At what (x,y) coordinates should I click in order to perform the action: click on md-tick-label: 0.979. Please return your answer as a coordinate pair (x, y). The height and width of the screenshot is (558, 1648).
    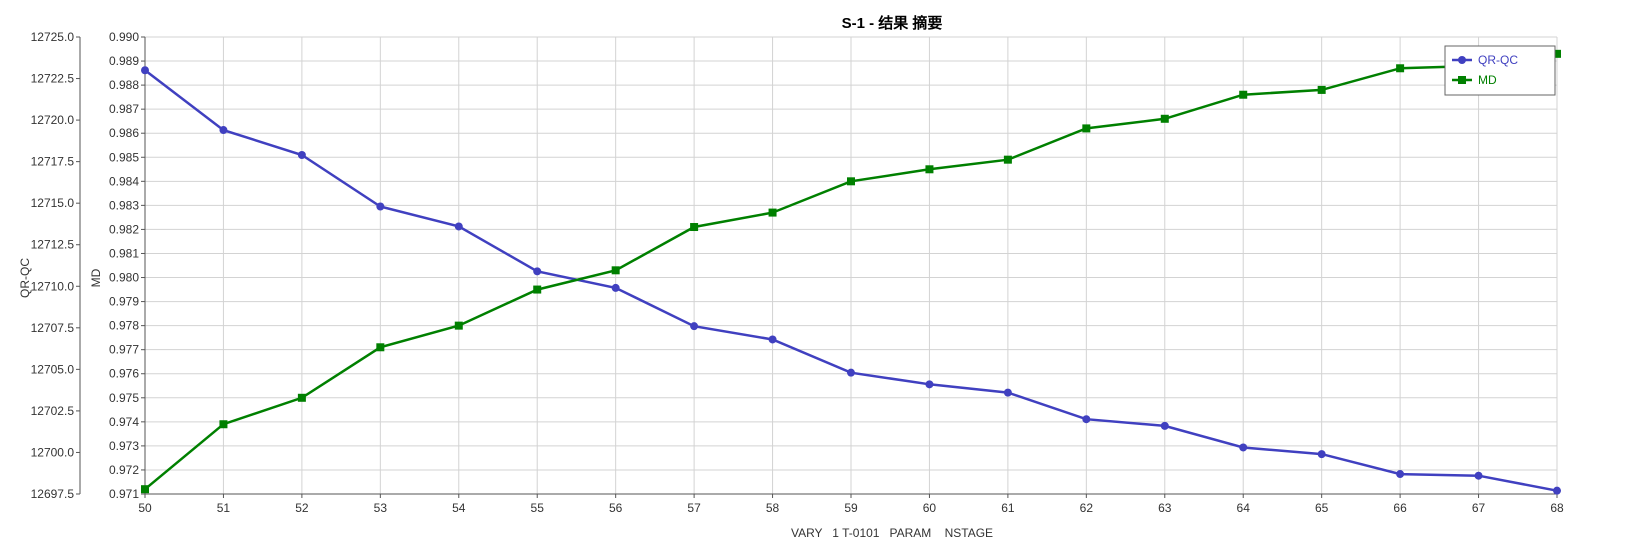
    Looking at the image, I should click on (124, 302).